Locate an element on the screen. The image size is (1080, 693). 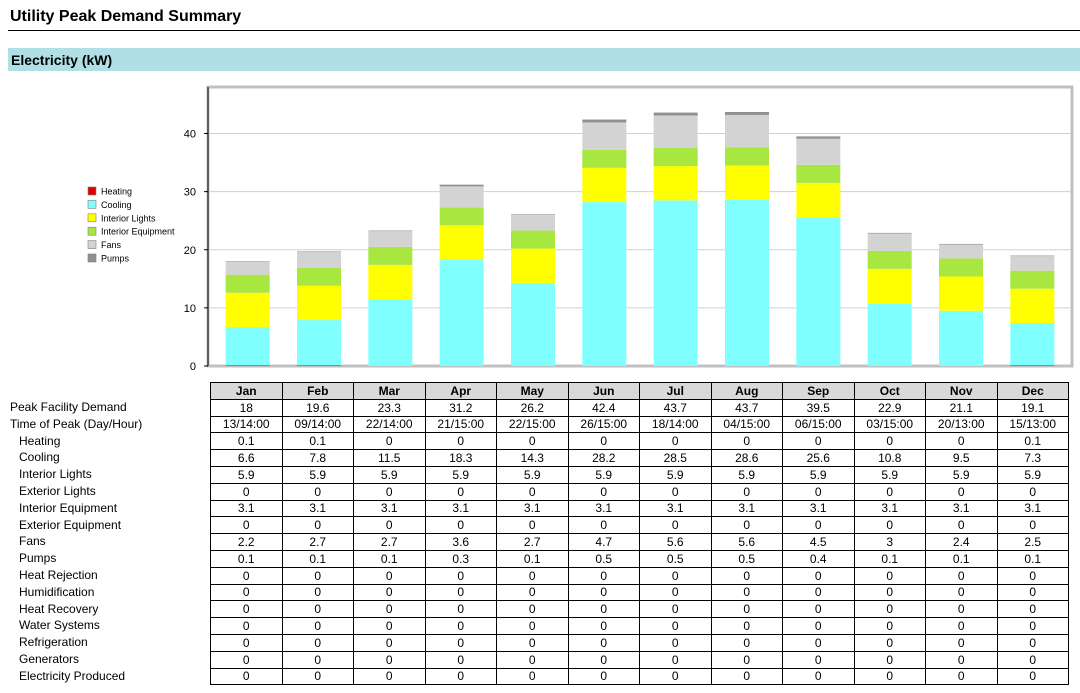
month-header-jun: Jun is located at coordinates (603, 391).